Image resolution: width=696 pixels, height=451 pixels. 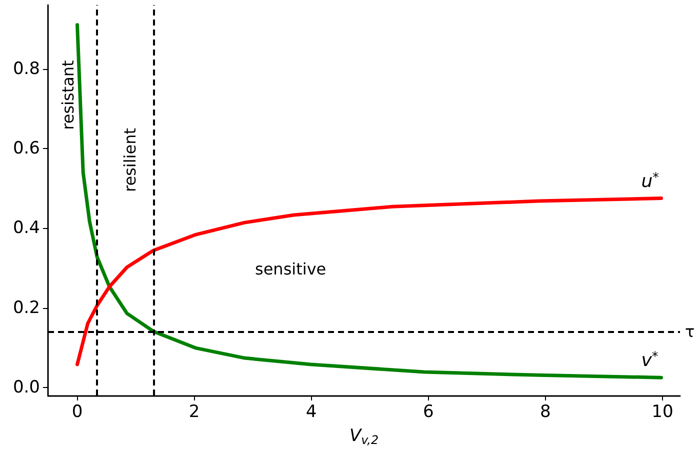 What do you see at coordinates (663, 412) in the screenshot?
I see `x-tick-label: 10` at bounding box center [663, 412].